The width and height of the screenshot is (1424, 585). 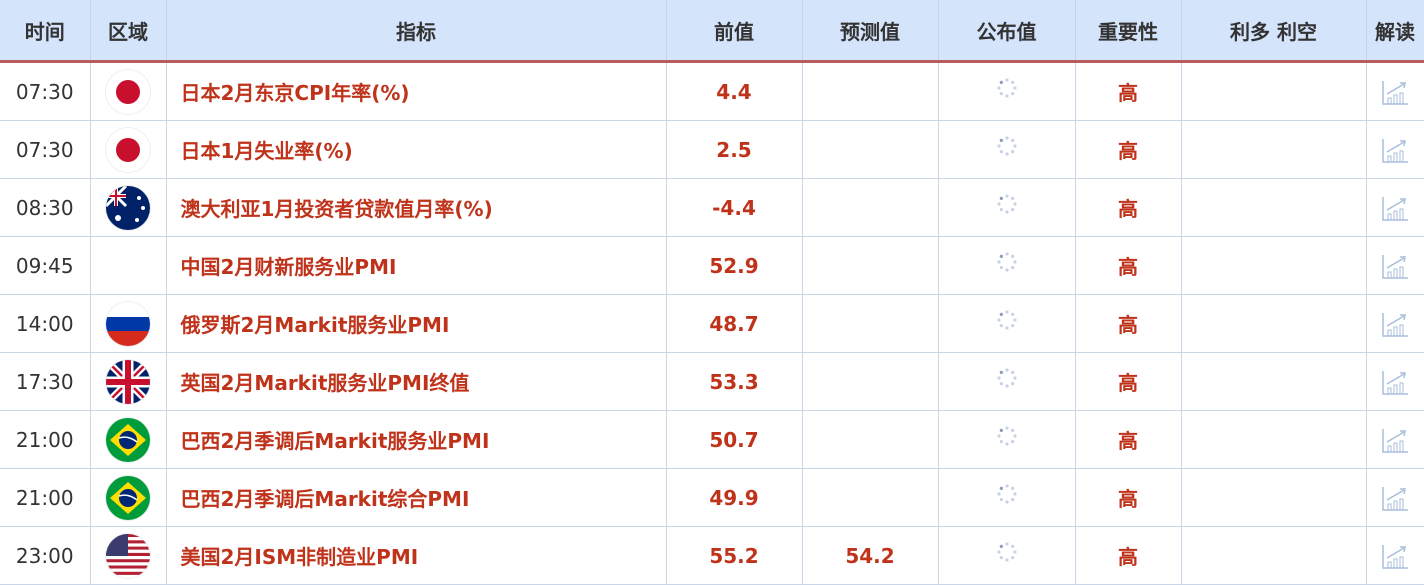 What do you see at coordinates (734, 555) in the screenshot?
I see `previous-value: 55.2` at bounding box center [734, 555].